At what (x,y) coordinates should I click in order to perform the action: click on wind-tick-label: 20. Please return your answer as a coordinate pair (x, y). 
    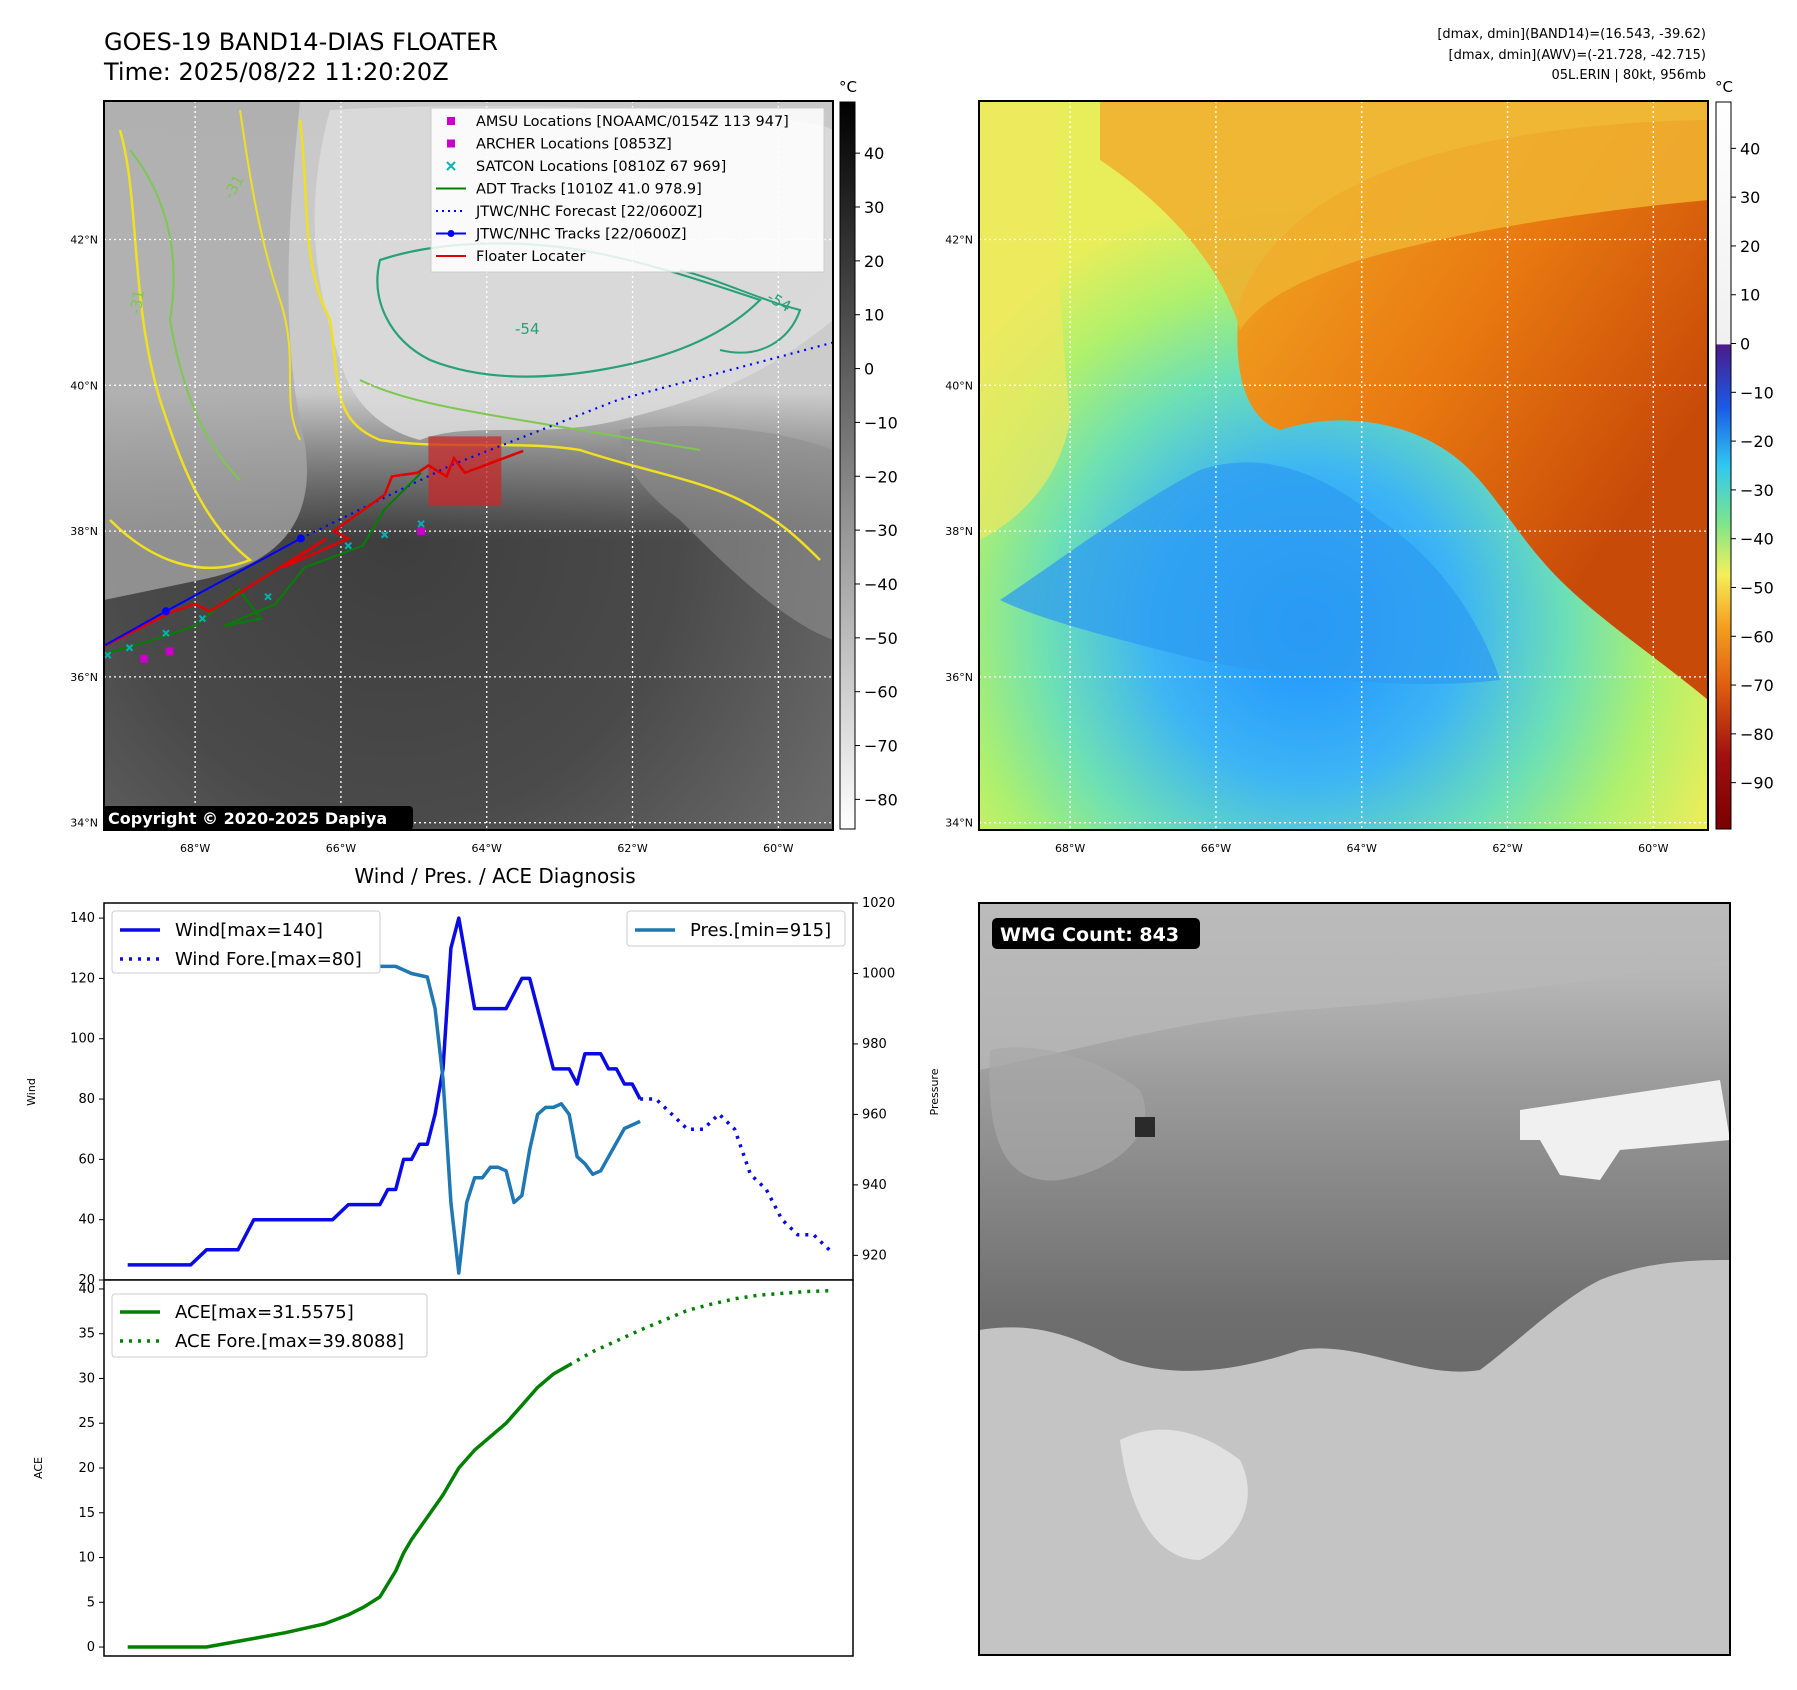
    Looking at the image, I should click on (86, 1280).